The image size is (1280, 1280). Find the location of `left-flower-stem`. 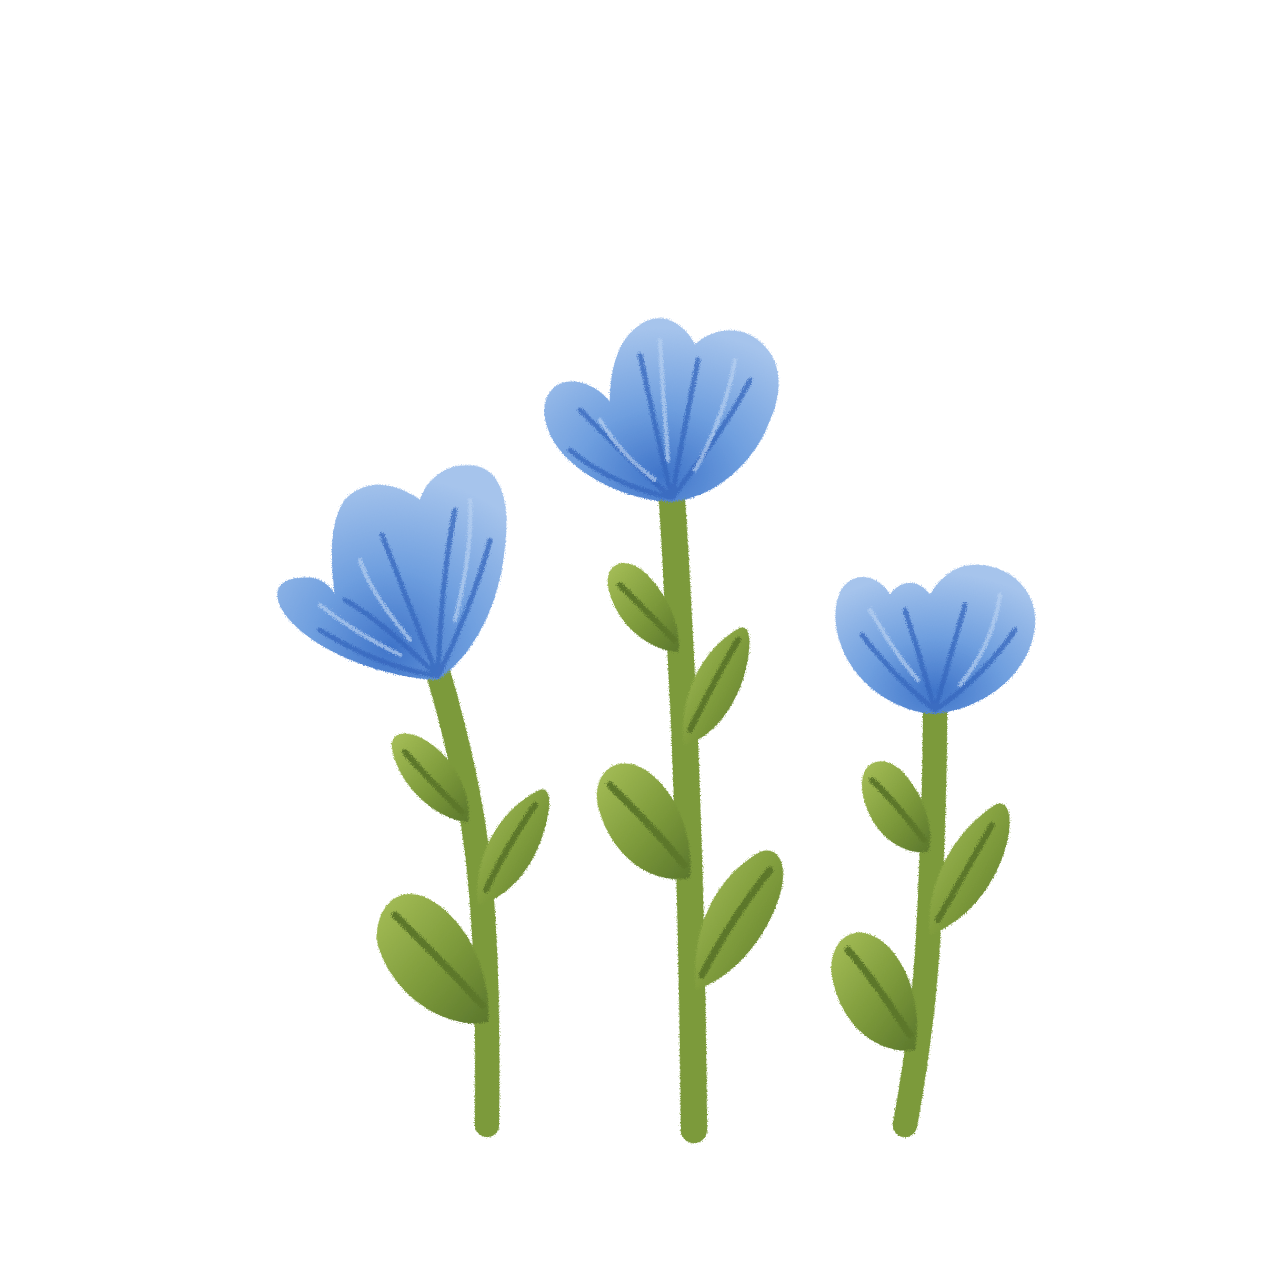

left-flower-stem is located at coordinates (463, 898).